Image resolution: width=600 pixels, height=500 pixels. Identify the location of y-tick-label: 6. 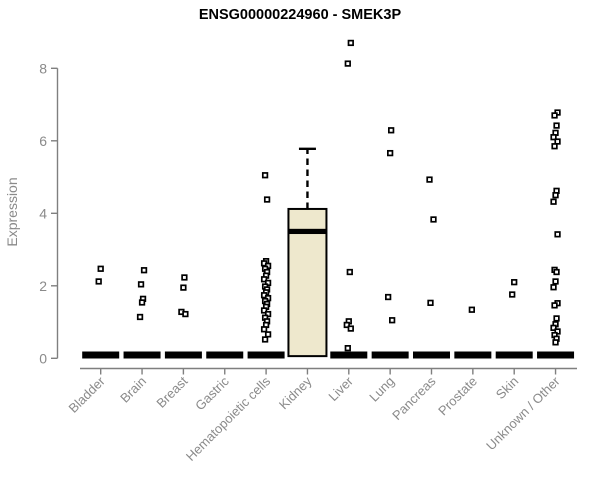
(43, 141).